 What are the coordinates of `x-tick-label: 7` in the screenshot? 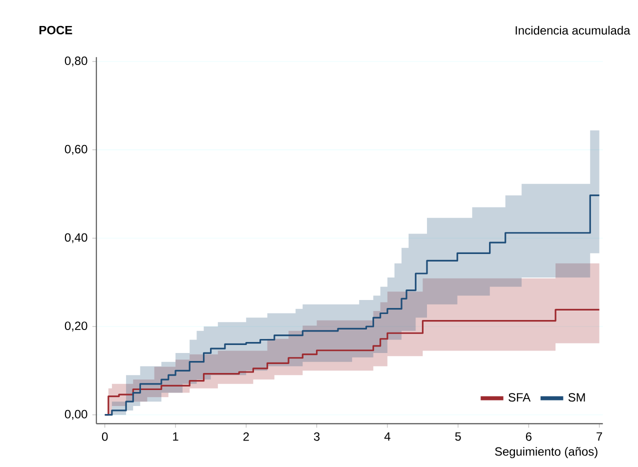 It's located at (599, 436).